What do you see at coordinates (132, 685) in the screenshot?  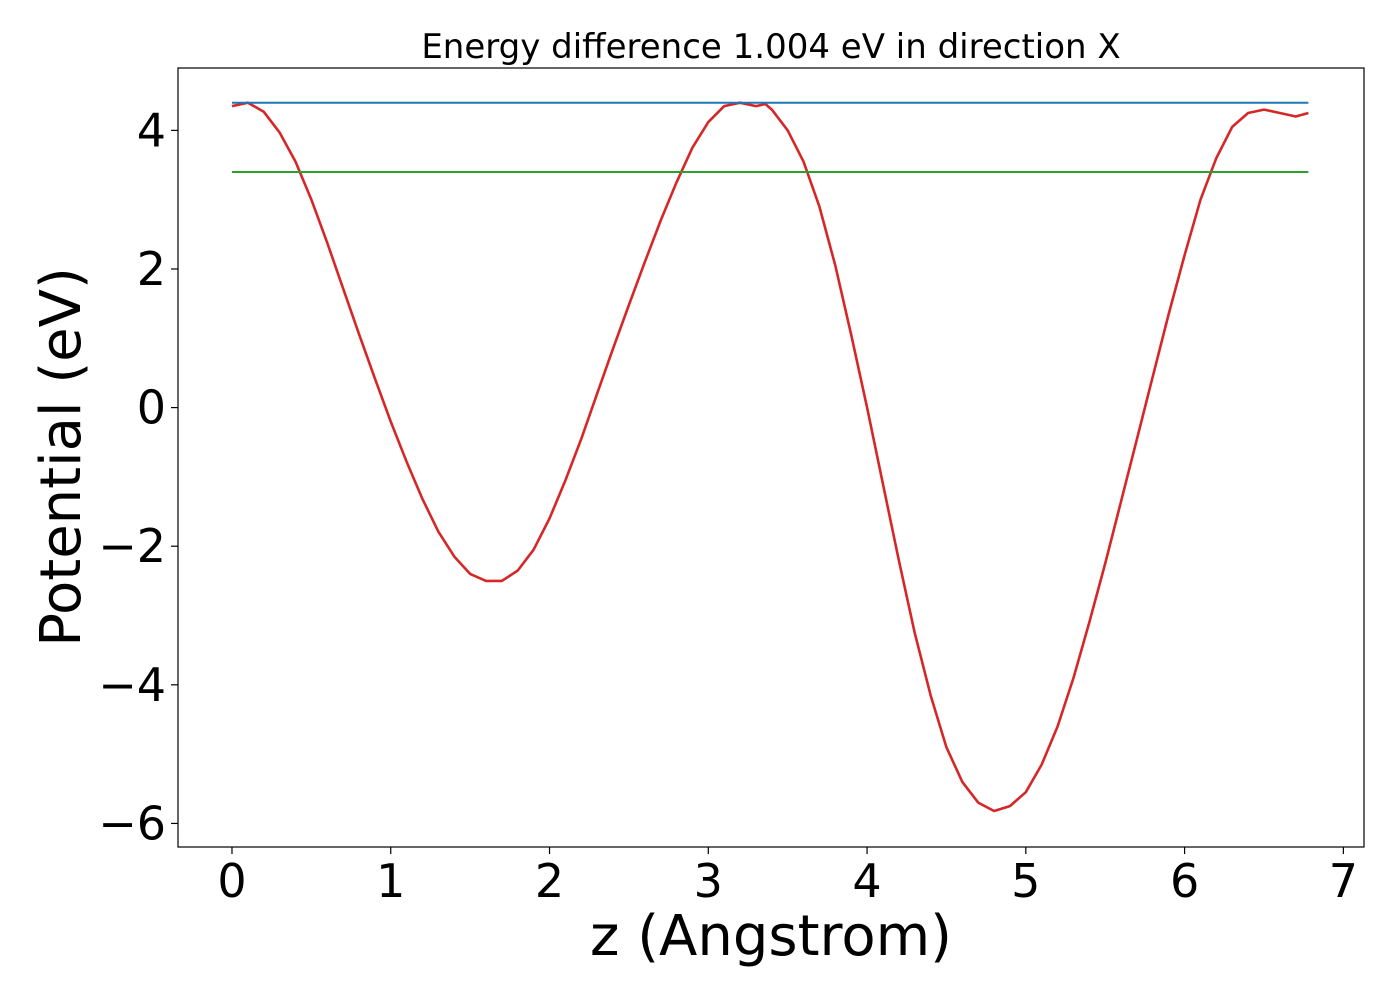 I see `y-tick-label: −4` at bounding box center [132, 685].